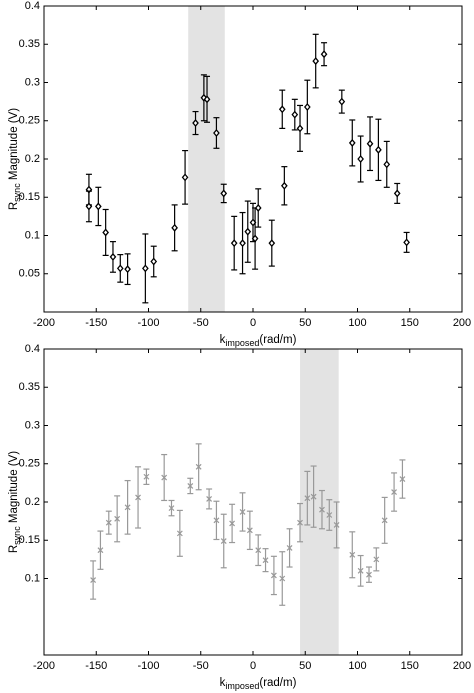 The image size is (474, 693). Describe the element at coordinates (277, 683) in the screenshot. I see `x-label-unit: (rad/m)` at that location.